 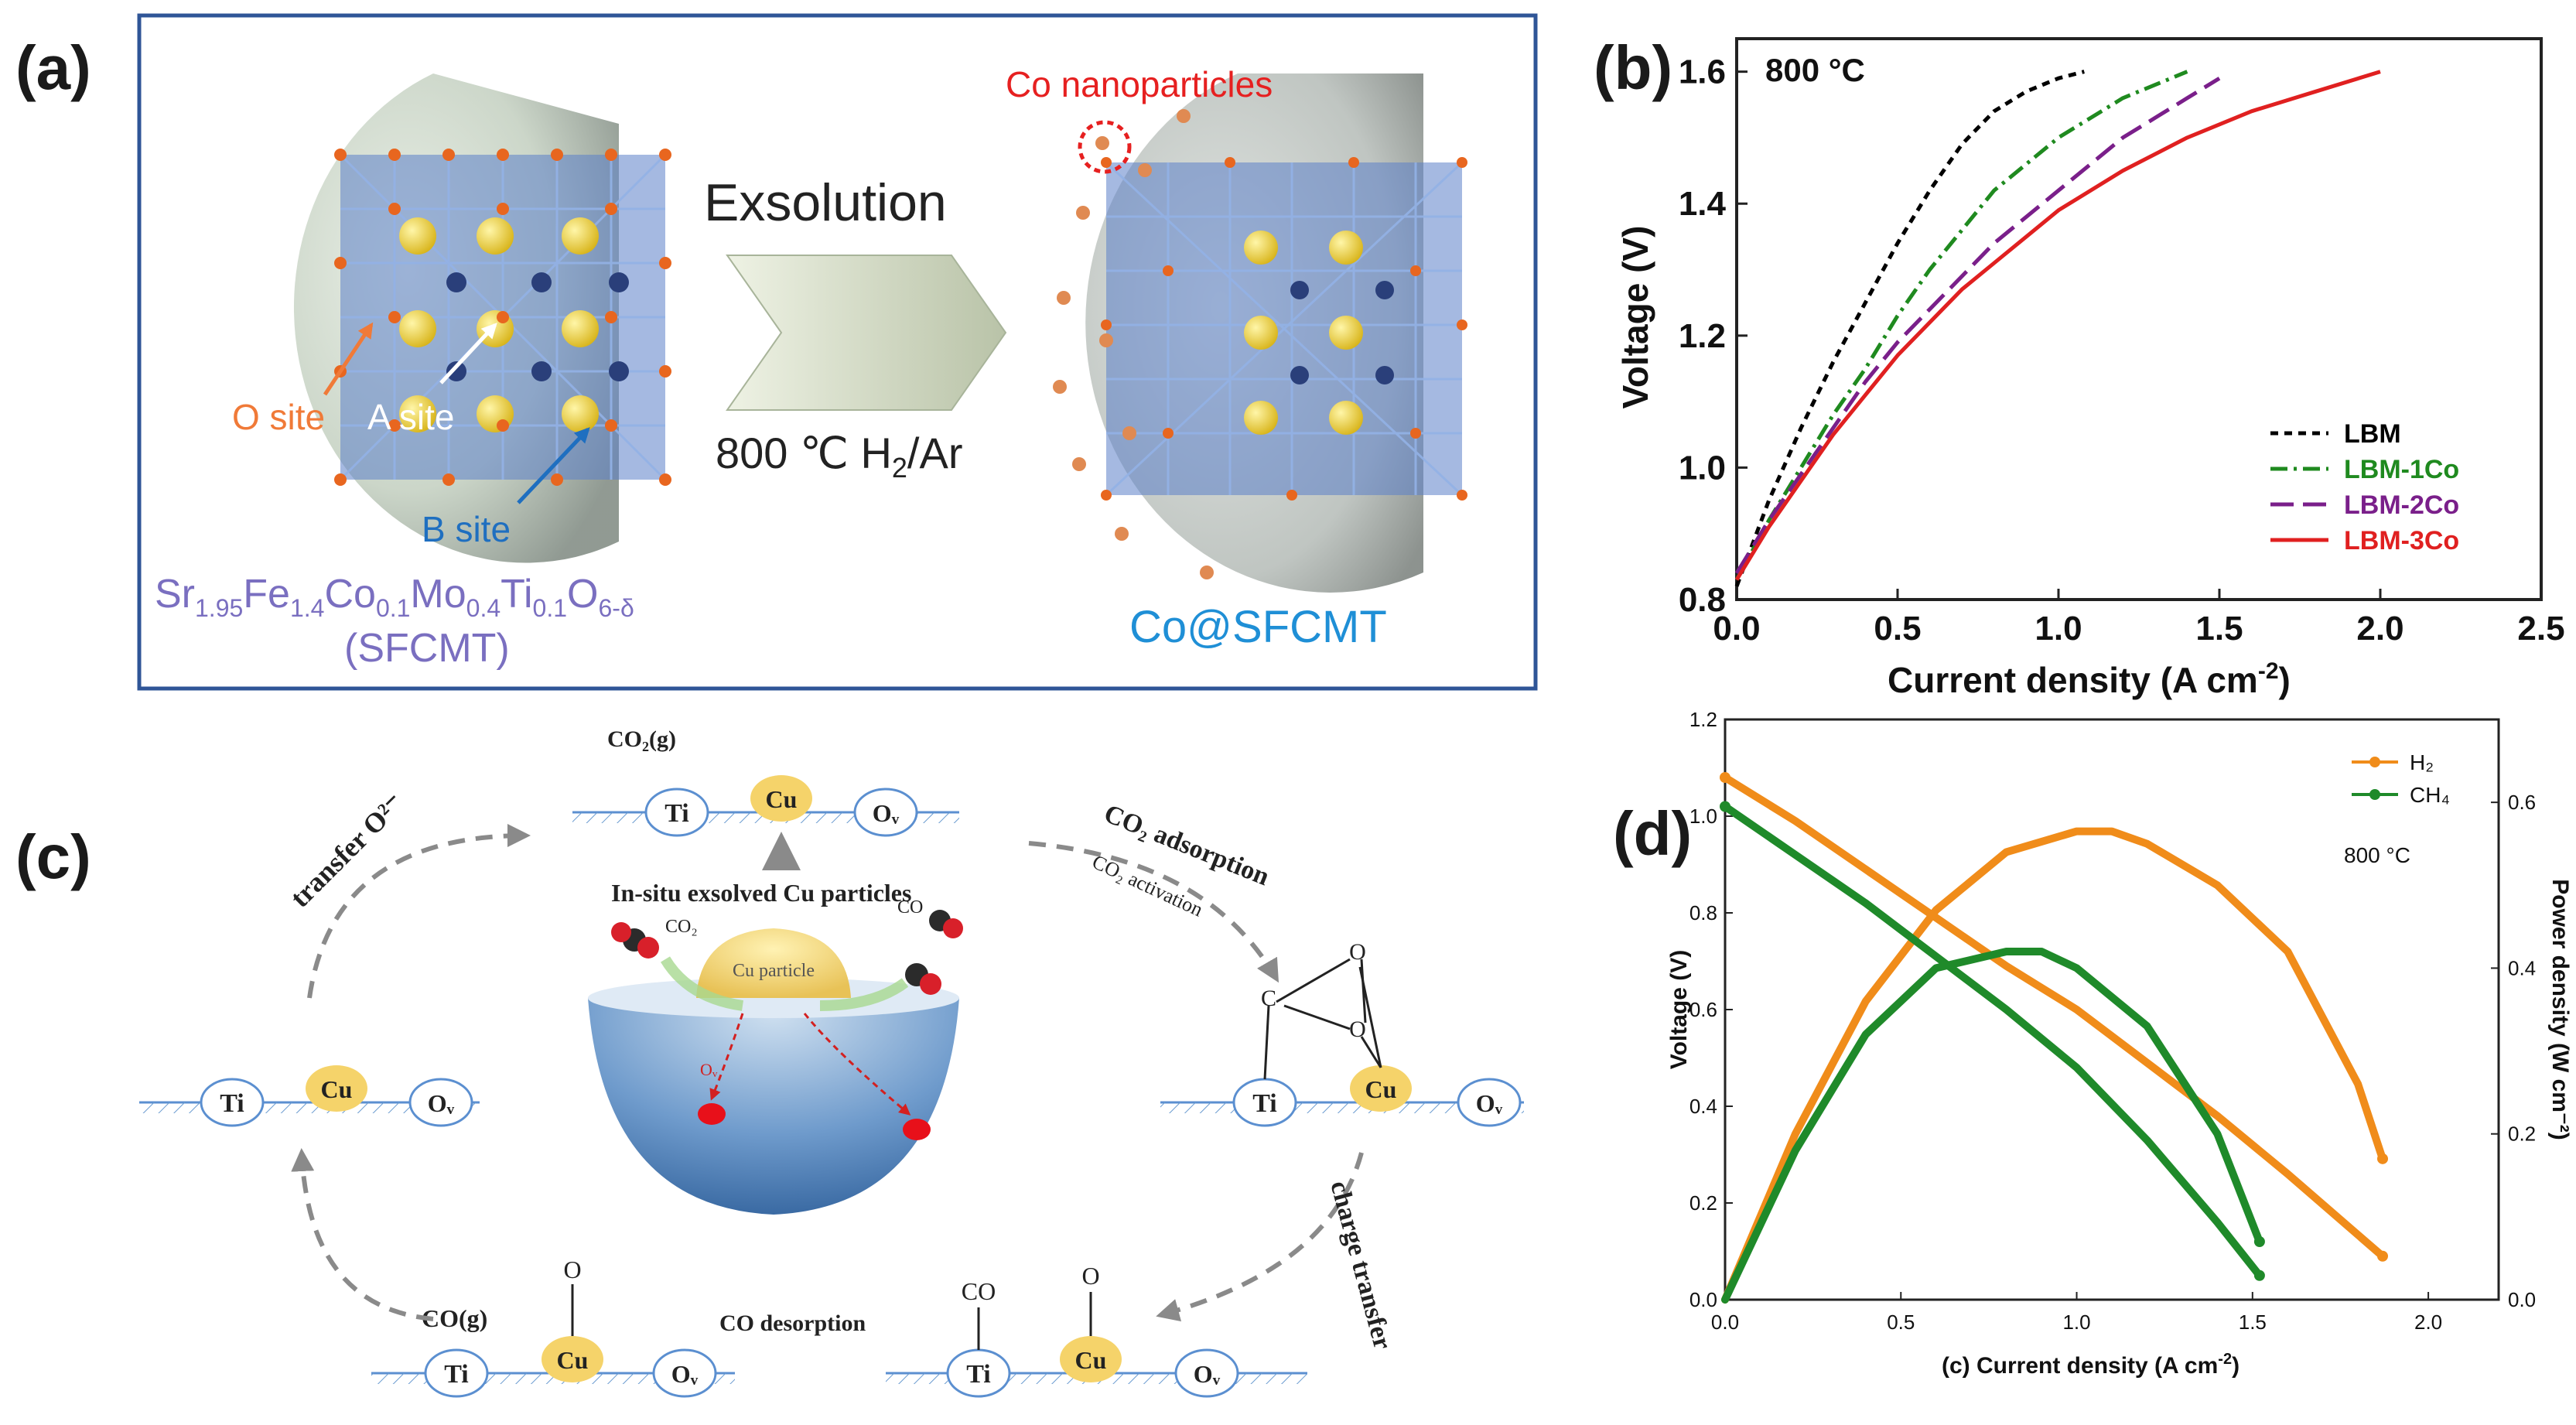 I want to click on panel-c-label: (c), so click(x=53, y=856).